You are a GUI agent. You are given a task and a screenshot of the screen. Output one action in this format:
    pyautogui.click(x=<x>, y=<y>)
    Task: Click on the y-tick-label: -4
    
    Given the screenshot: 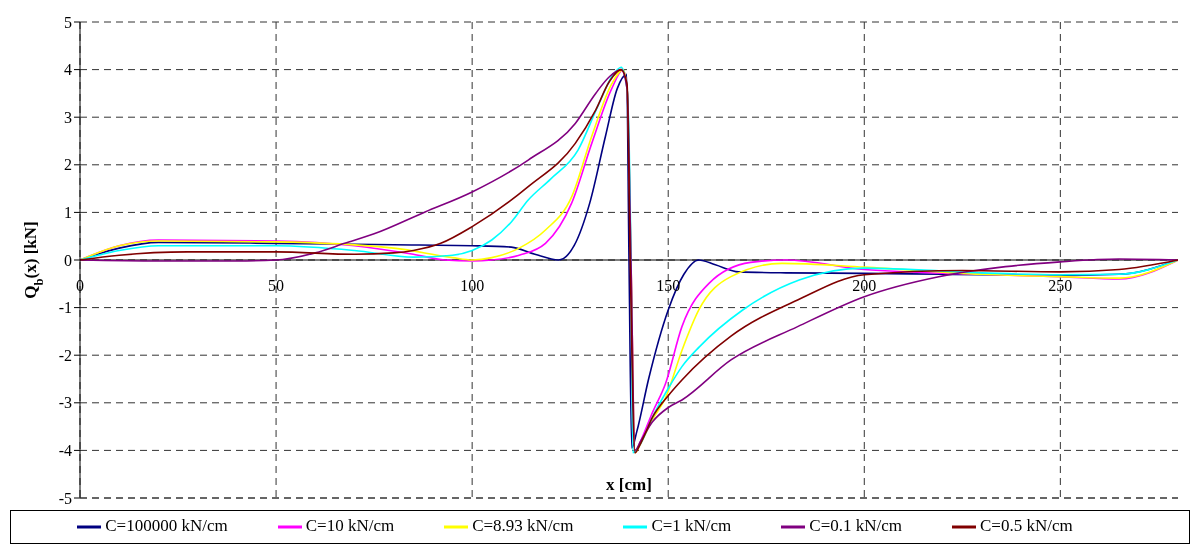 What is the action you would take?
    pyautogui.click(x=65, y=451)
    